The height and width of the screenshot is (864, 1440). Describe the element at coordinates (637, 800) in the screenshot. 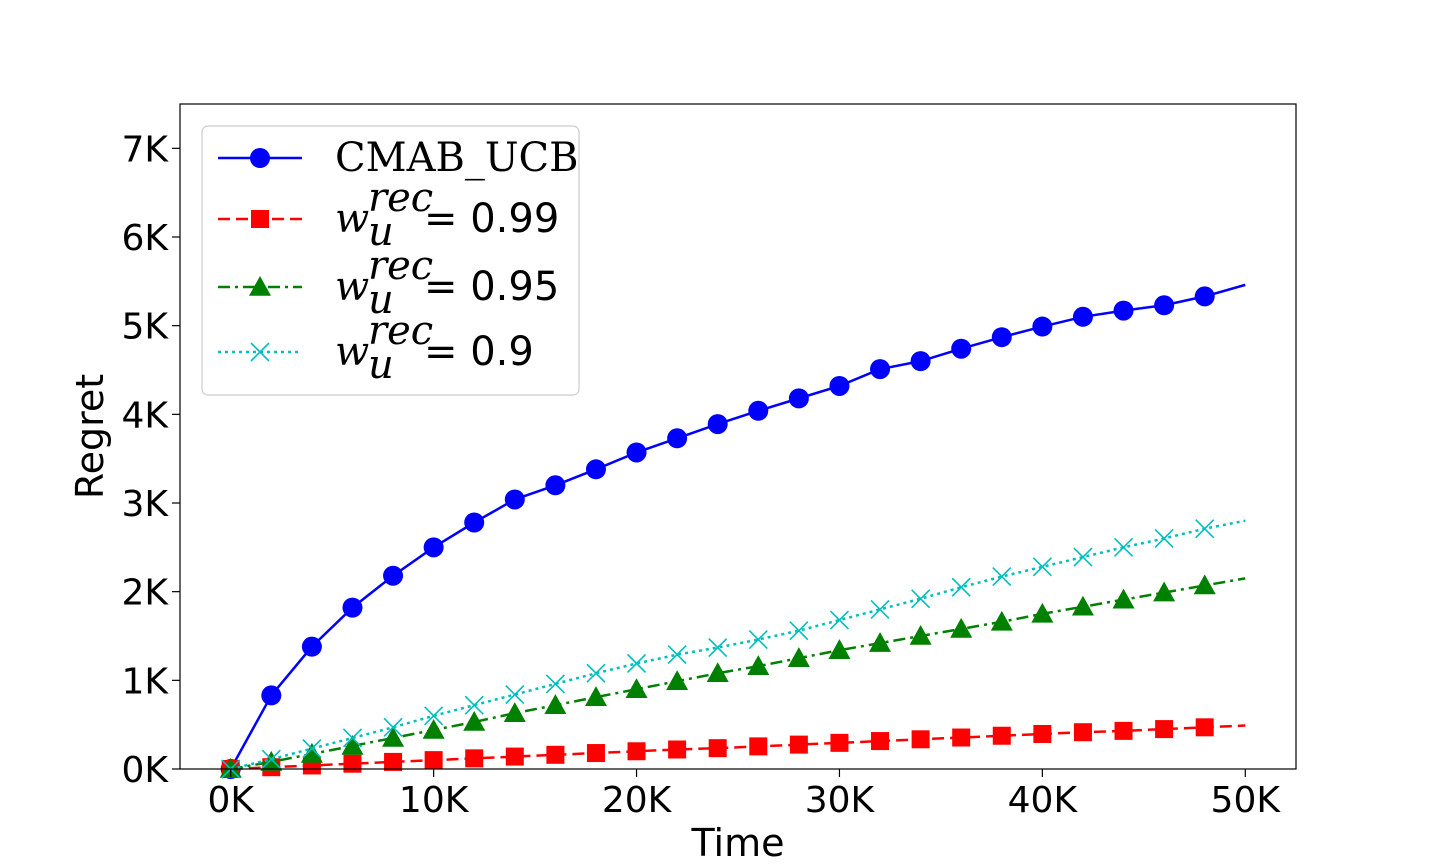

I see `x-tick-label: 20K` at that location.